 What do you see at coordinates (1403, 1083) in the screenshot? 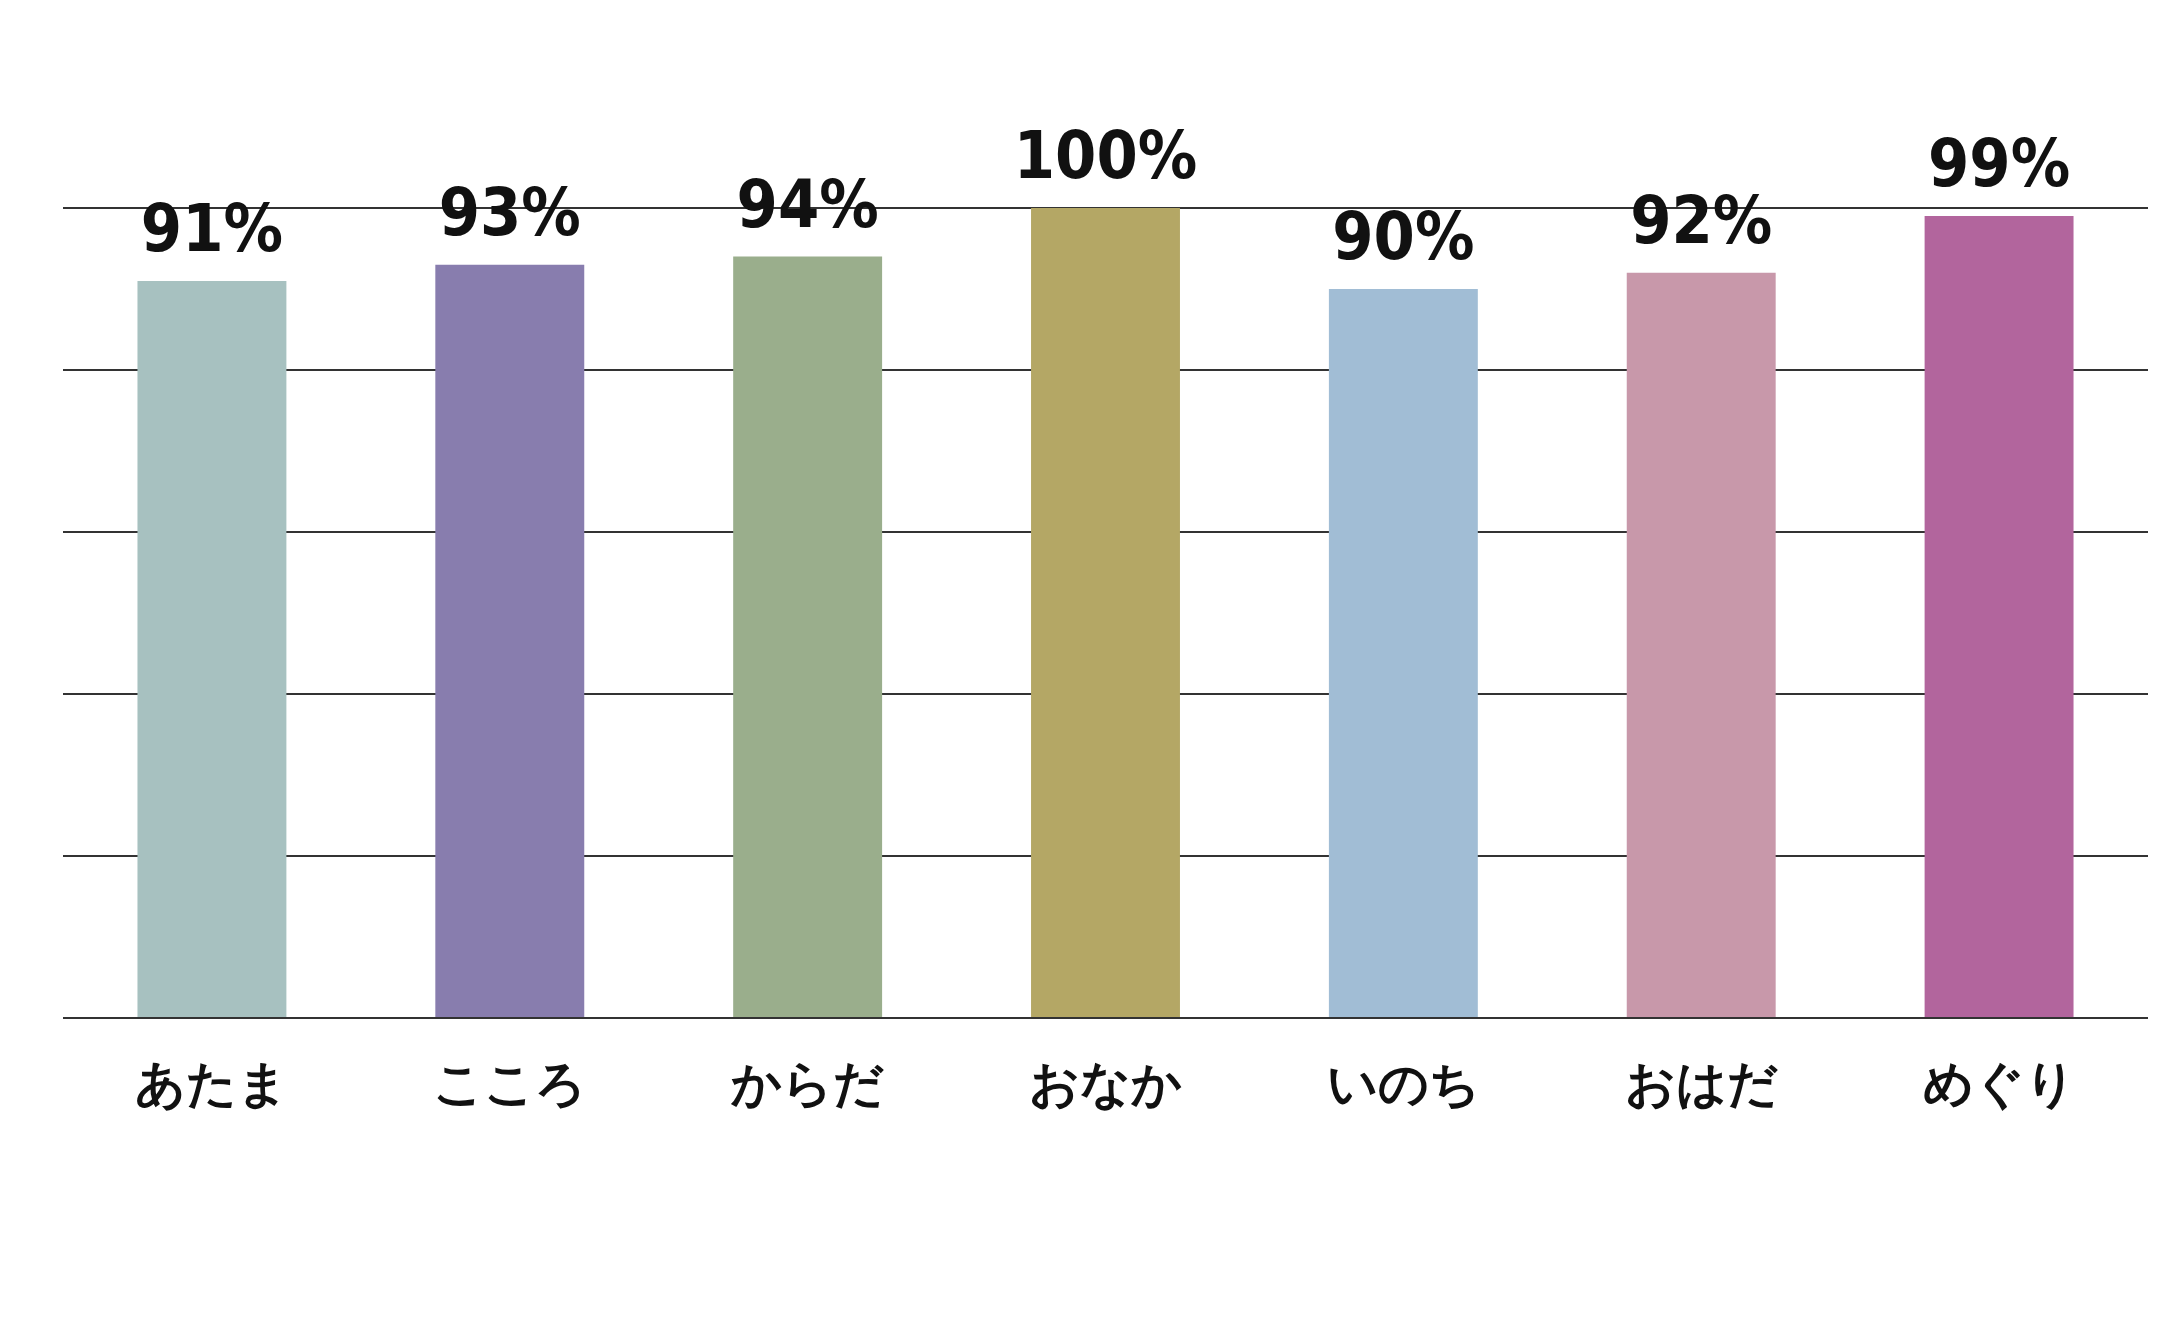
I see `x-tick-label: いのち` at bounding box center [1403, 1083].